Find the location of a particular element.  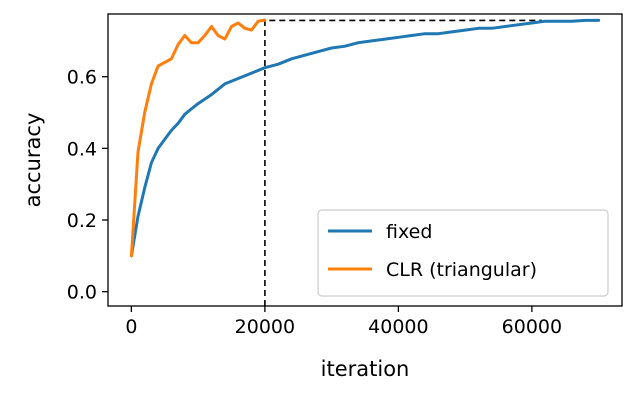

x-tick-label: 20000 is located at coordinates (265, 327).